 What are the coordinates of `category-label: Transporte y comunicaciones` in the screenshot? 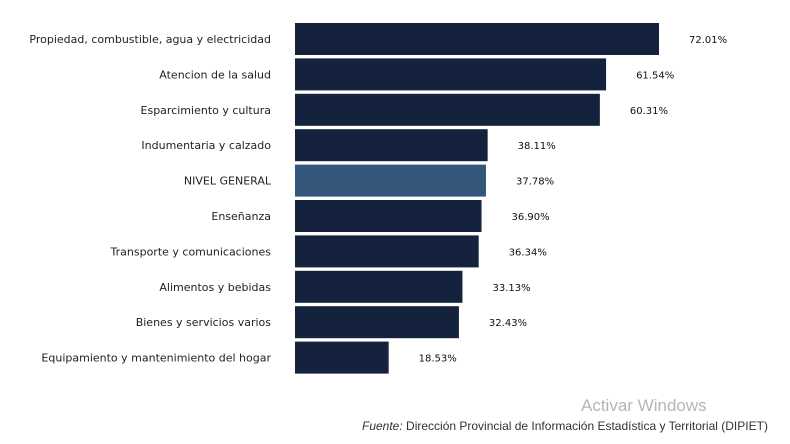 It's located at (191, 251).